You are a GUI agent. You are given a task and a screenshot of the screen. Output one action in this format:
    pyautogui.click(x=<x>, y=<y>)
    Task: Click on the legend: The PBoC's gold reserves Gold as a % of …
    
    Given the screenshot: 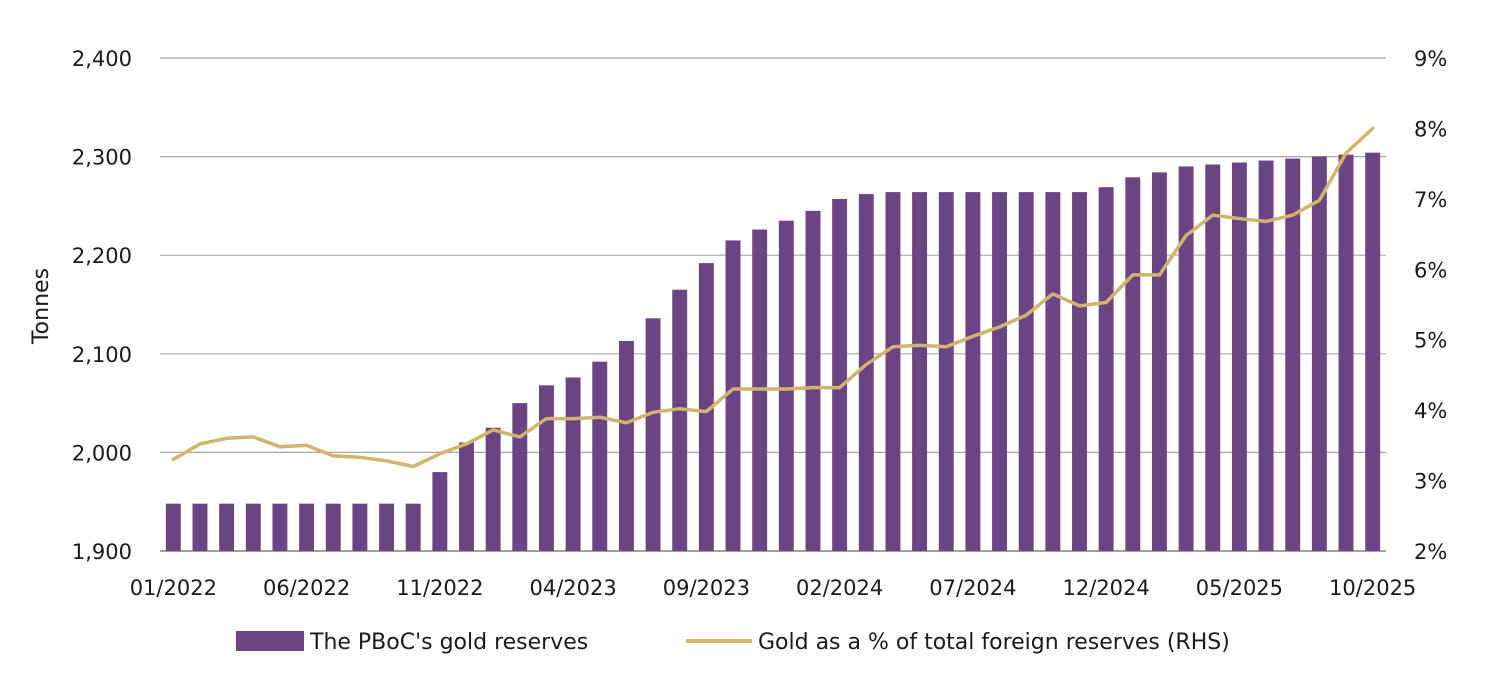 What is the action you would take?
    pyautogui.click(x=733, y=642)
    